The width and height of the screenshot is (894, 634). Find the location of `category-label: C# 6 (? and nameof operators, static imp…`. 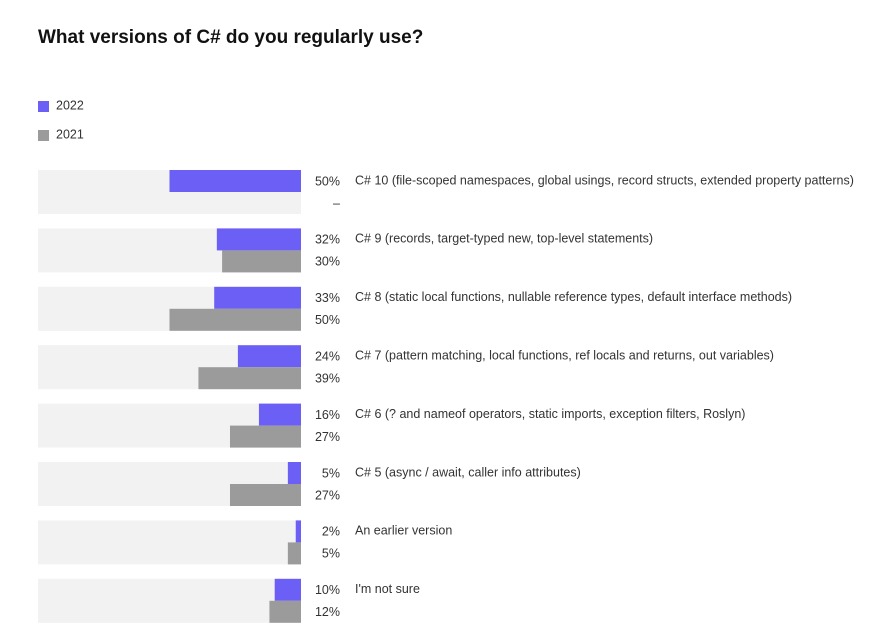

category-label: C# 6 (? and nameof operators, static imp… is located at coordinates (550, 414).